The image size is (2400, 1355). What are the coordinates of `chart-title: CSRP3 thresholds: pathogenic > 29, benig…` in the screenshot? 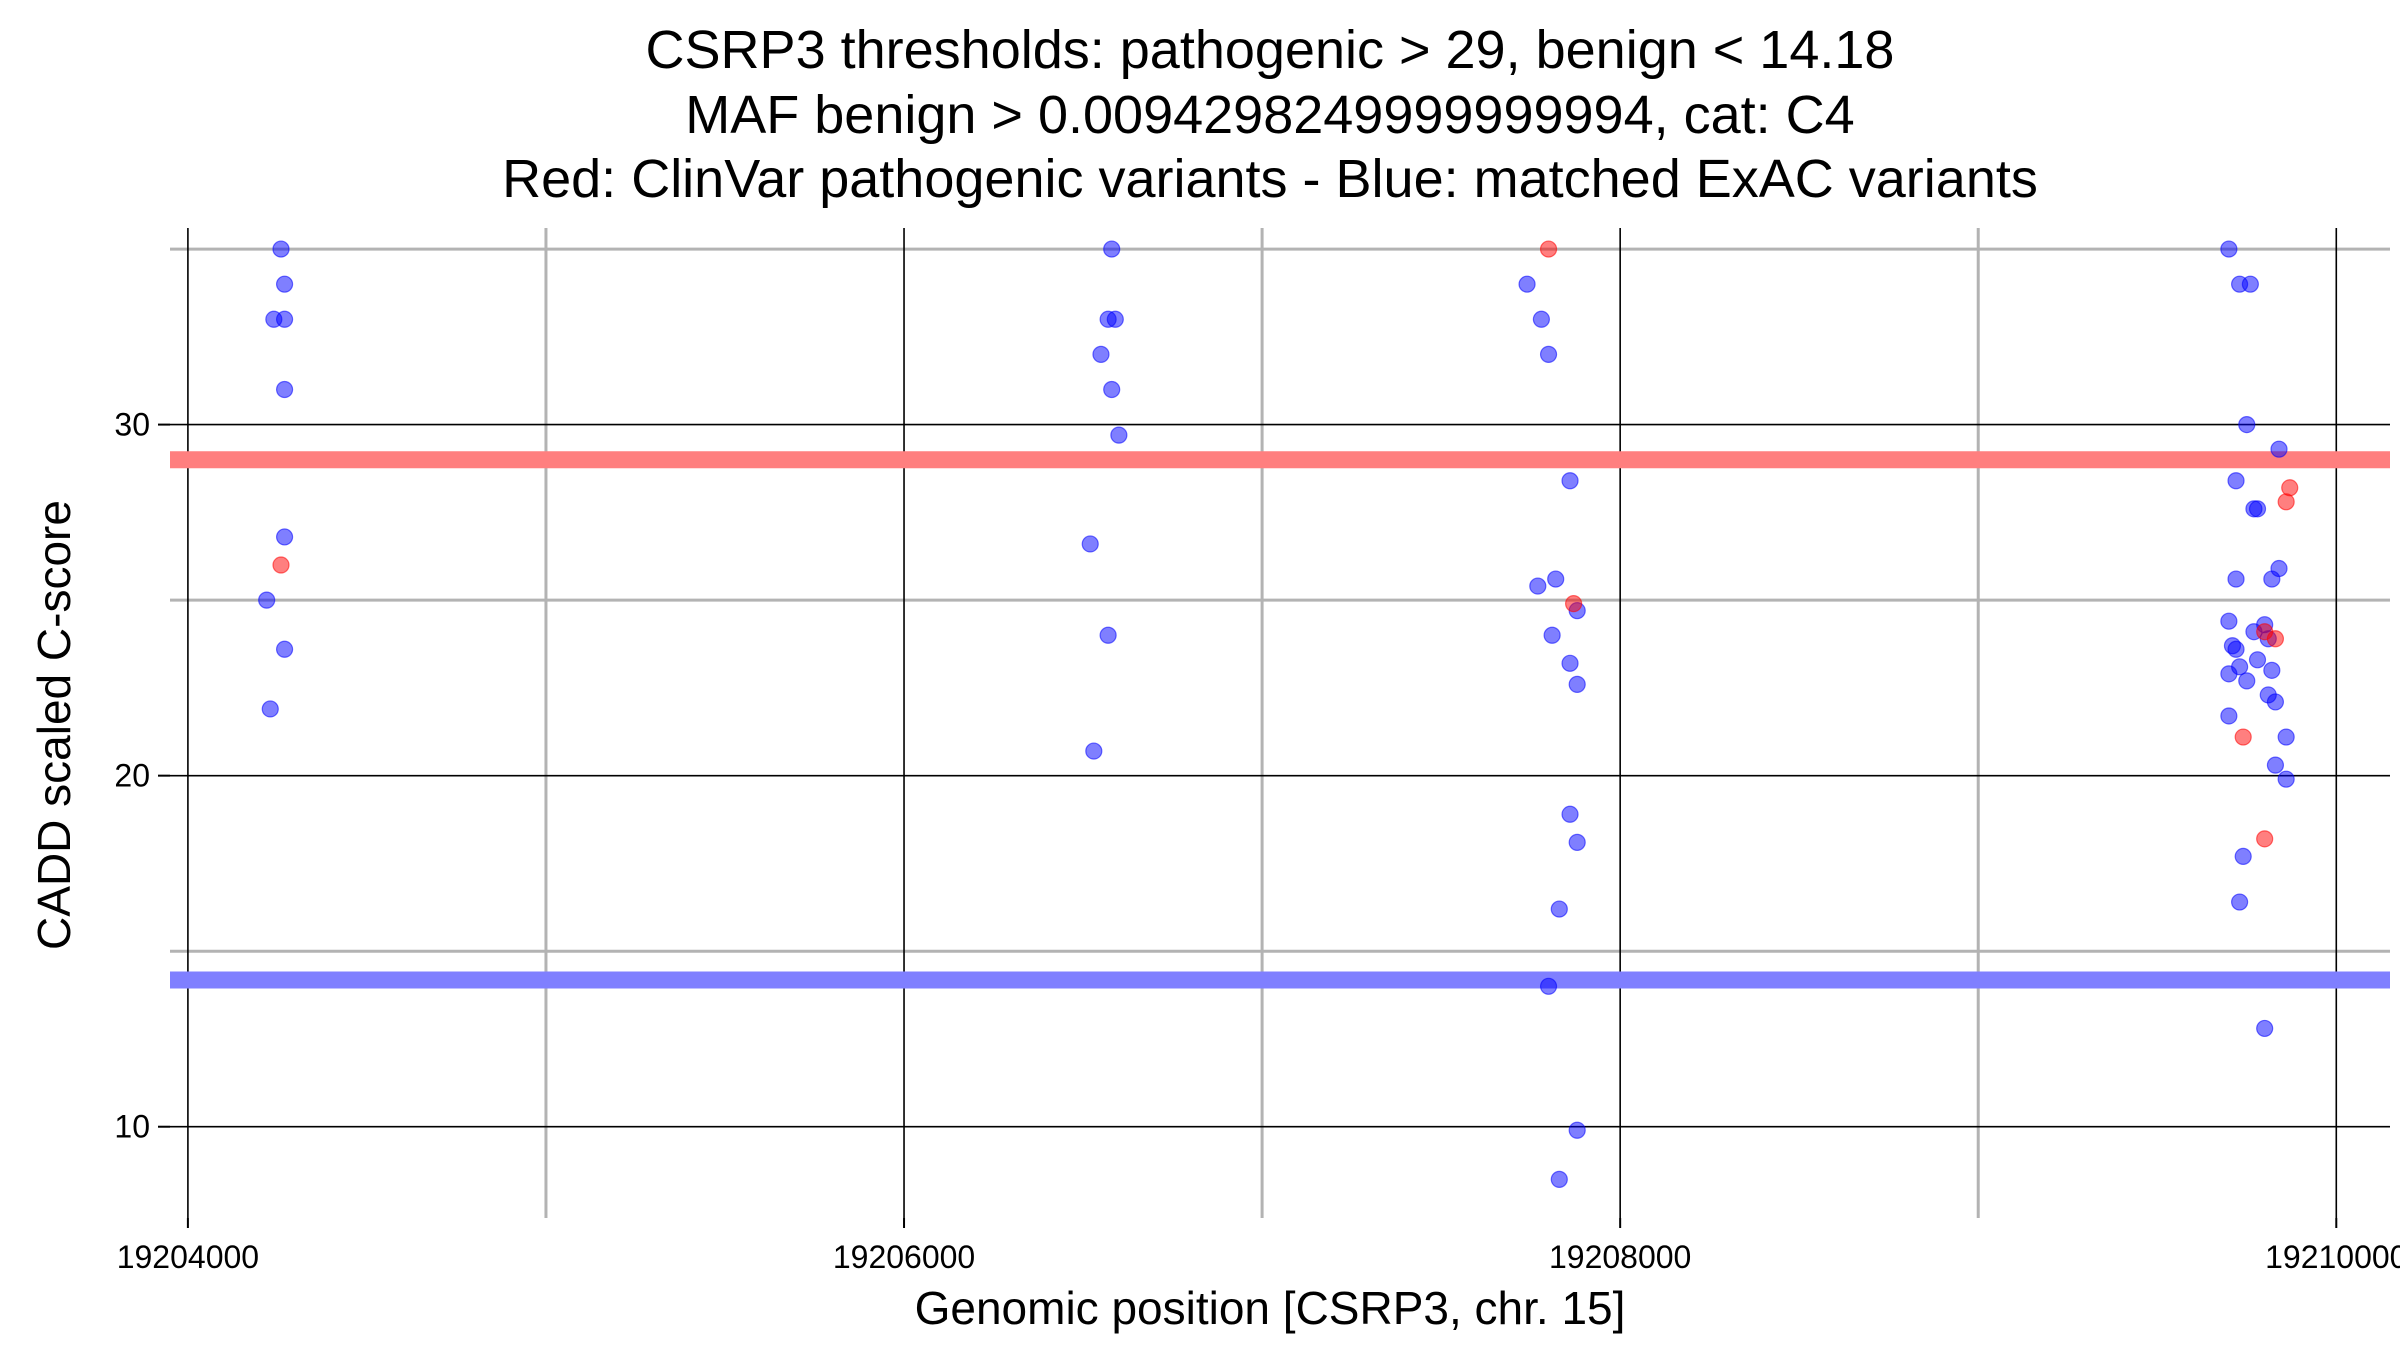 It's located at (1270, 114).